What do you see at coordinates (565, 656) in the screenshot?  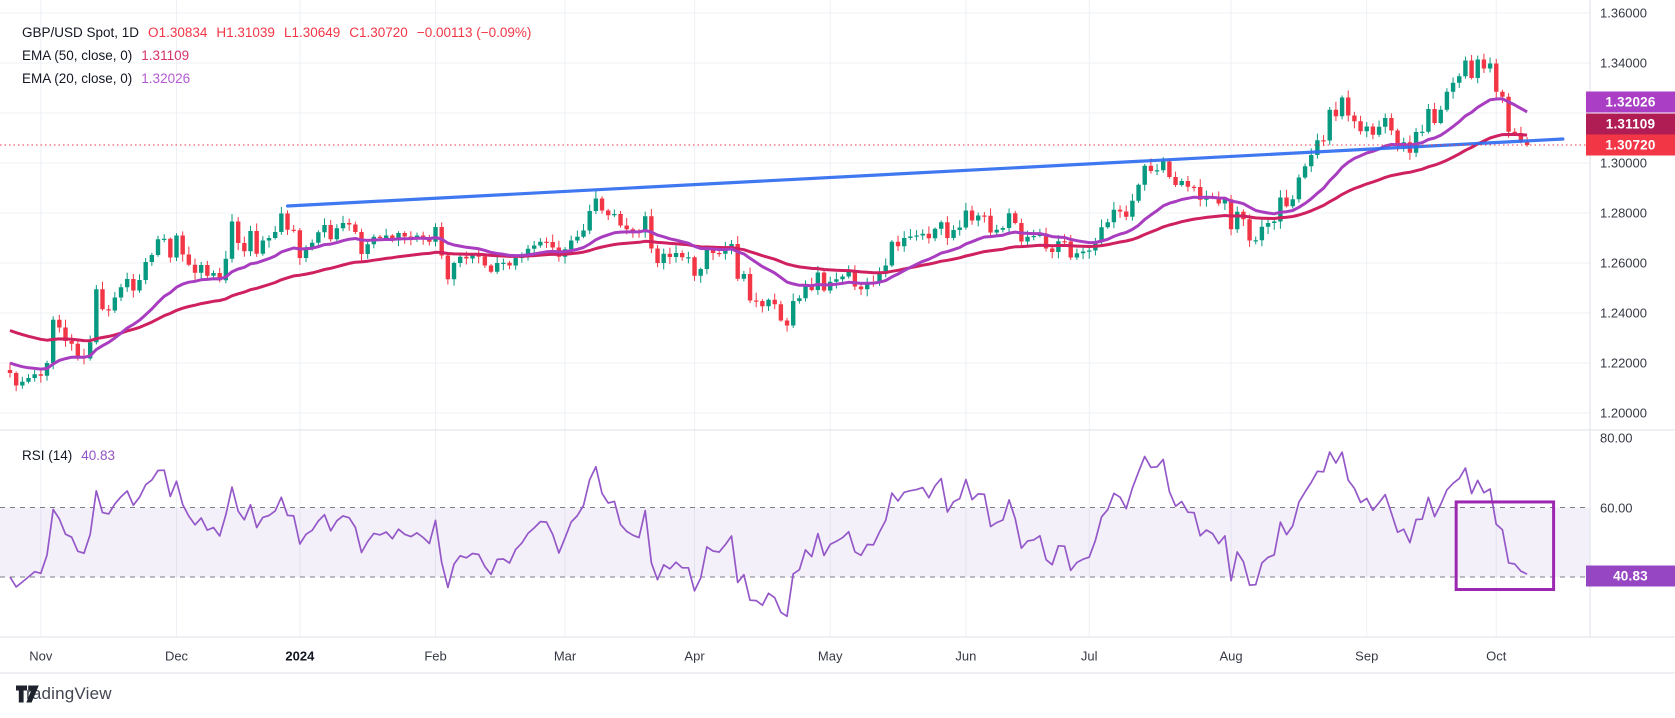 I see `time-axis-label: Mar` at bounding box center [565, 656].